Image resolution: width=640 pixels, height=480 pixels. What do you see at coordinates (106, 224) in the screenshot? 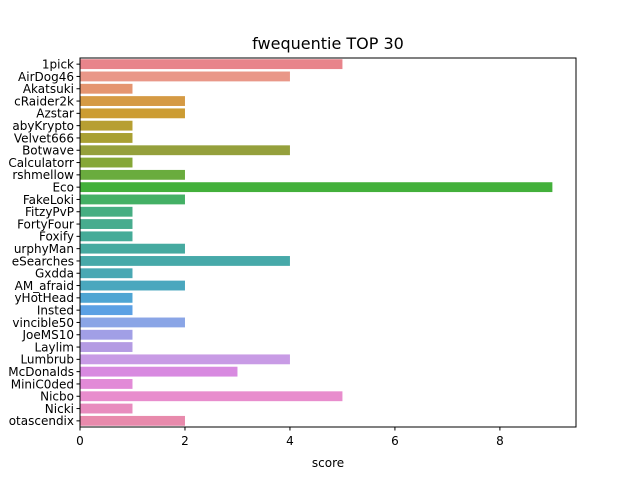
I see `bar-fortyfour` at bounding box center [106, 224].